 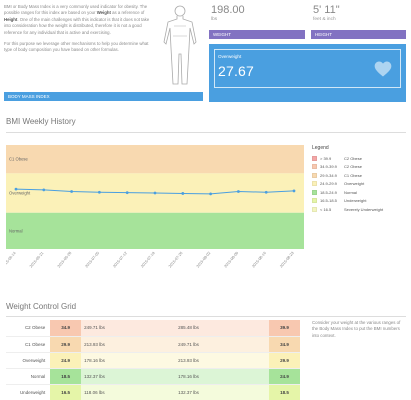 I want to click on legend-item: 16.5-18.5 Underweight, so click(x=359, y=201).